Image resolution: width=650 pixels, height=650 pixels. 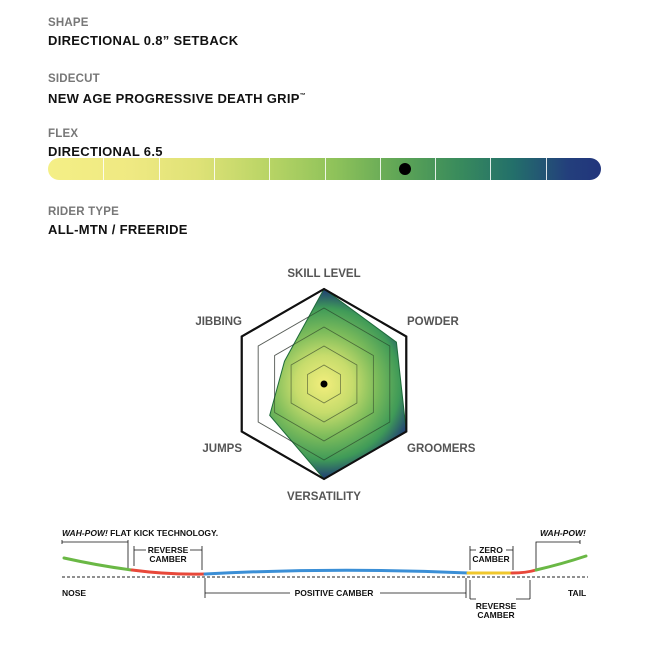 I want to click on spec-shape: SHAPE DIRECTIONAL 0.8” SETBACK, so click(x=143, y=32).